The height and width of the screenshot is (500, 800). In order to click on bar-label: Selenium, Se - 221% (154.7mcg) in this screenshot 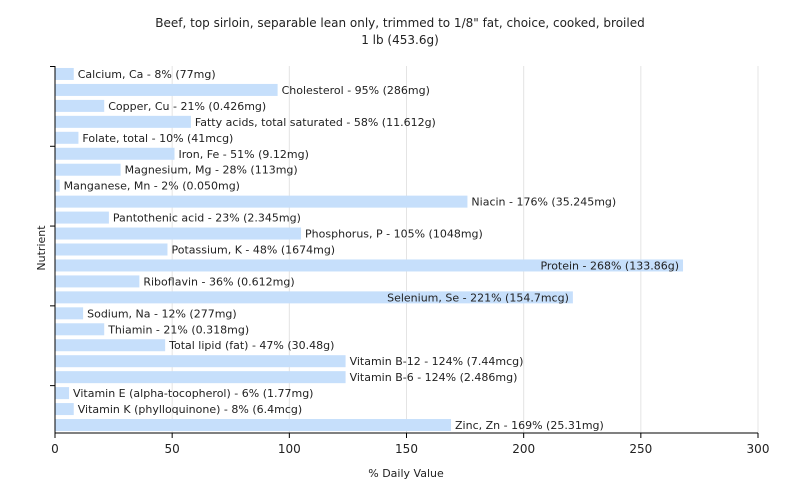, I will do `click(478, 297)`.